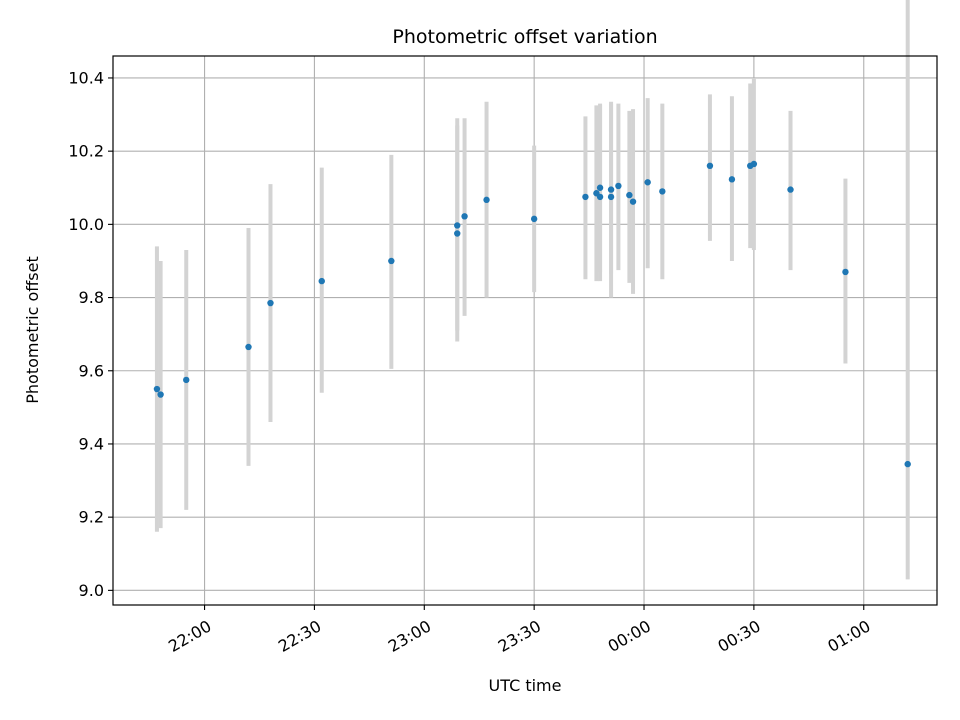  What do you see at coordinates (86, 77) in the screenshot?
I see `y-tick-label: 10.4` at bounding box center [86, 77].